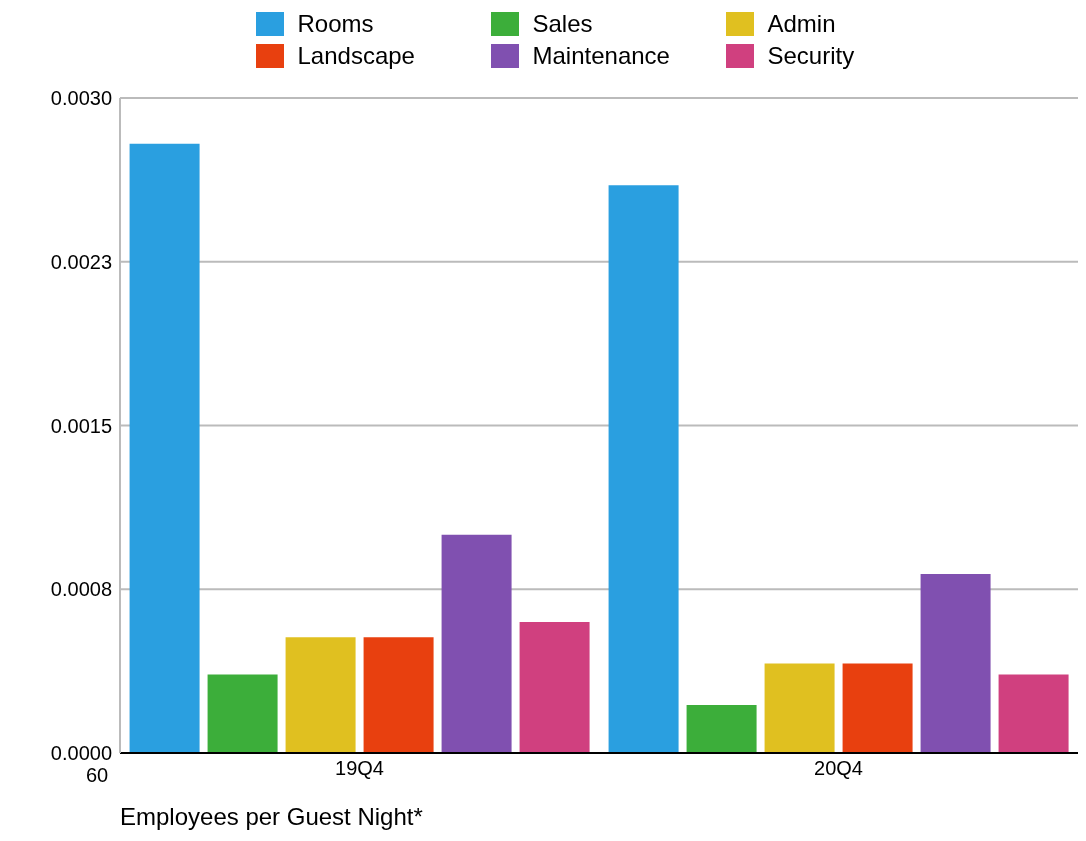 The height and width of the screenshot is (841, 1086). What do you see at coordinates (801, 24) in the screenshot?
I see `legend-label: Admin` at bounding box center [801, 24].